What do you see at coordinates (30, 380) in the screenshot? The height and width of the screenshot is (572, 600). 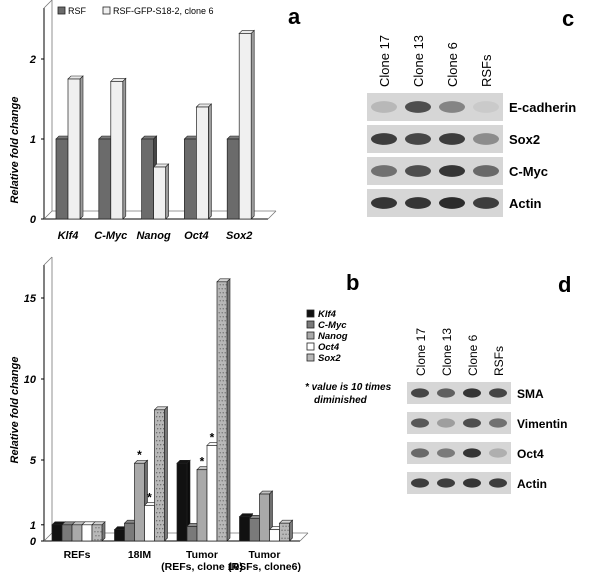 I see `y-tick-label: 10` at bounding box center [30, 380].